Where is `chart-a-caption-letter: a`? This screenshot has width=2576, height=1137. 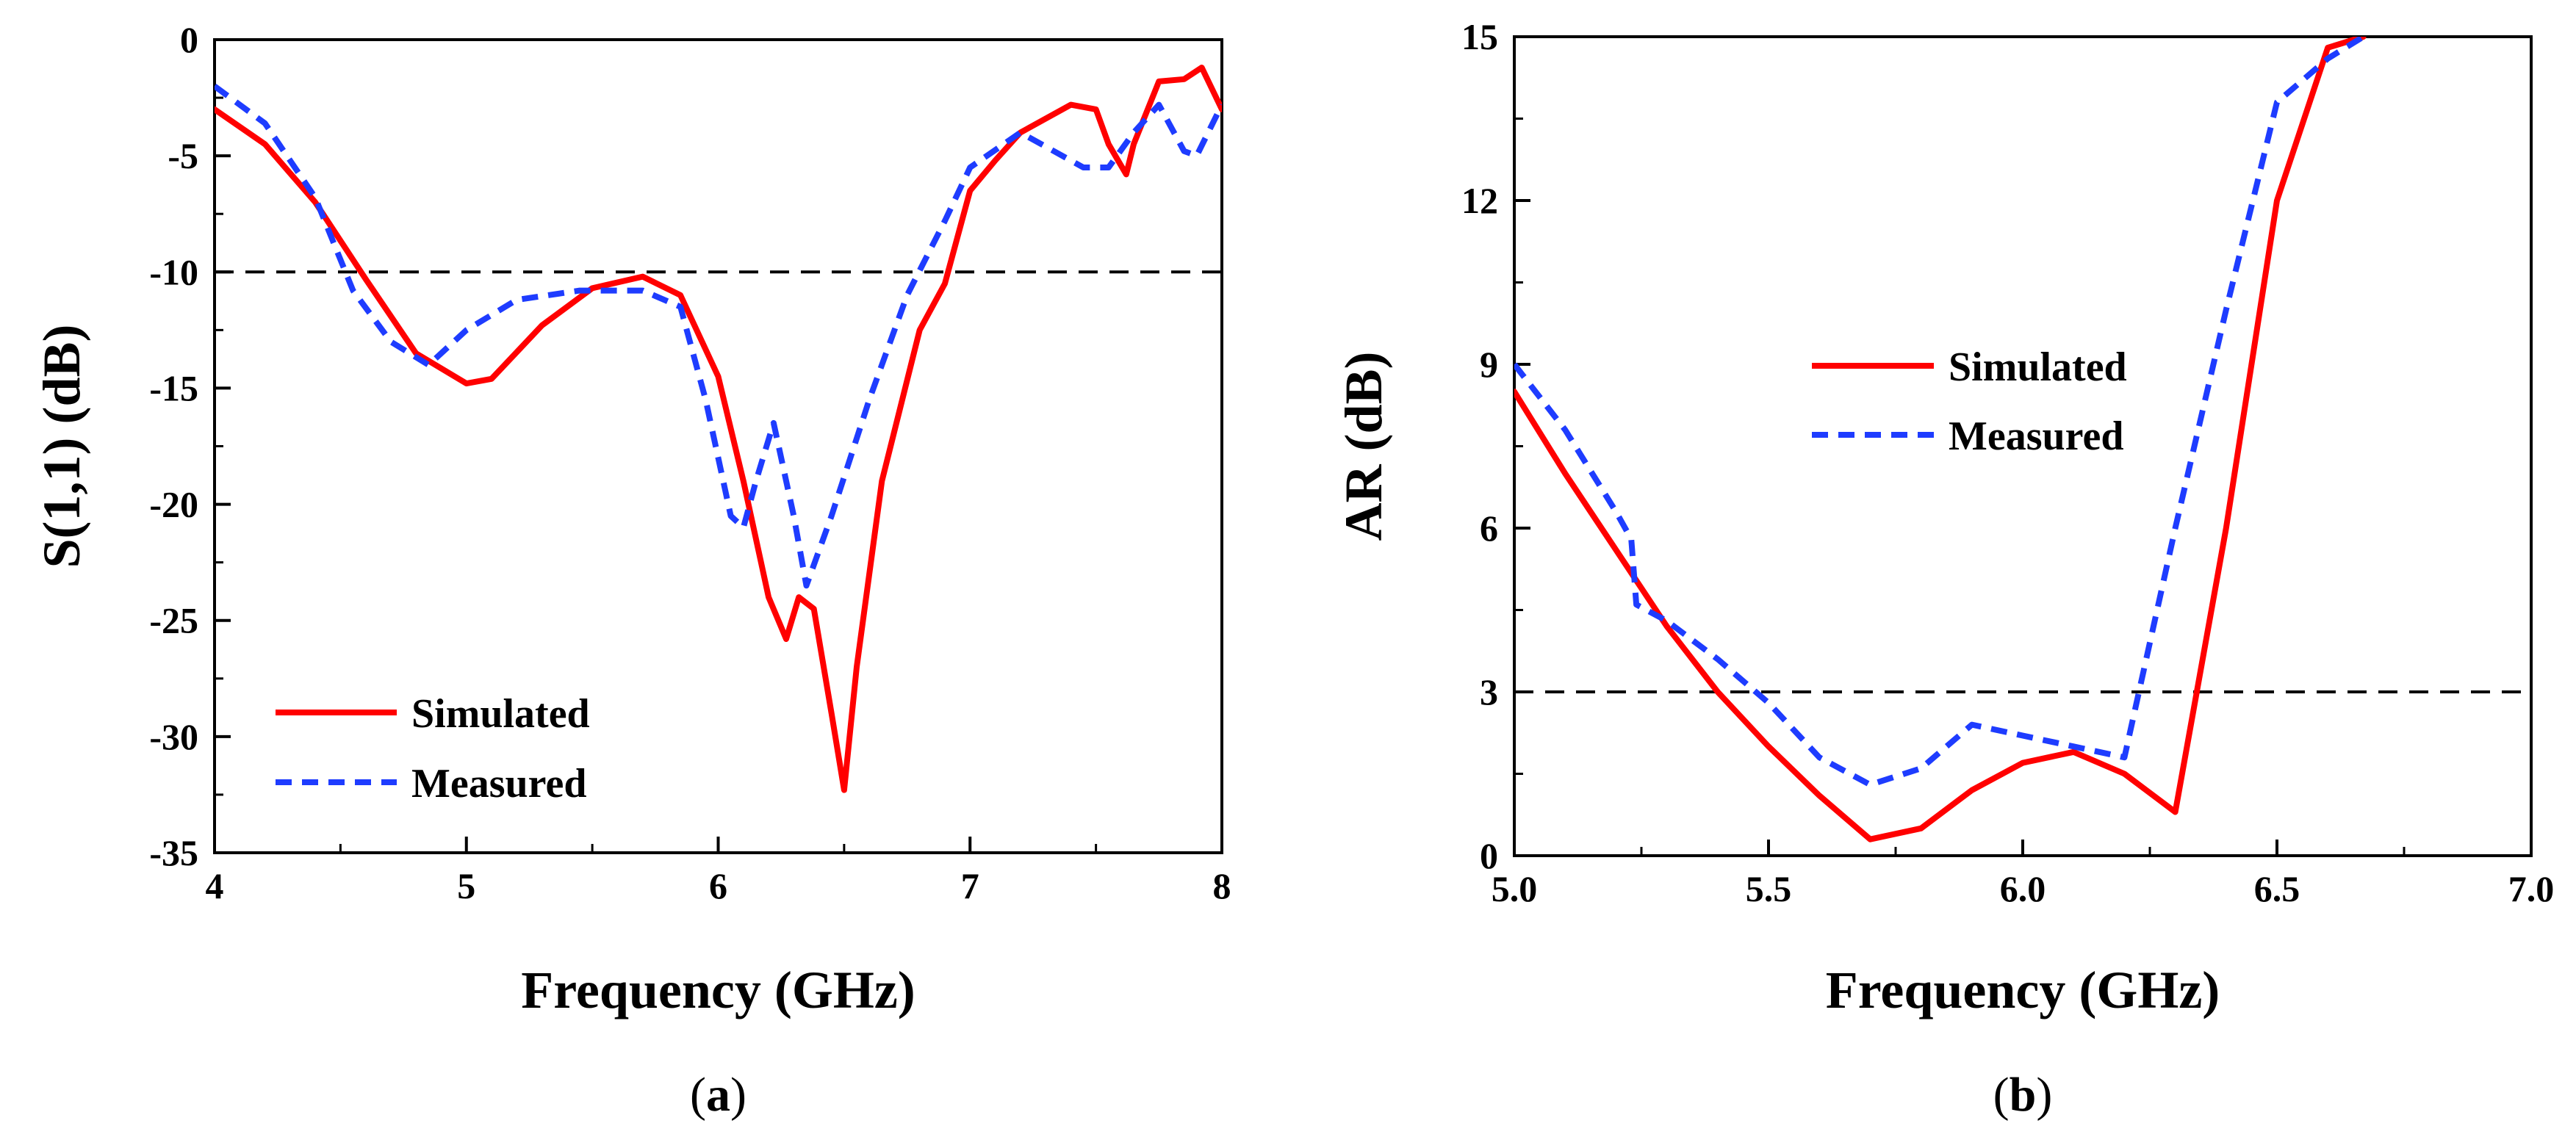
chart-a-caption-letter: a is located at coordinates (718, 1095).